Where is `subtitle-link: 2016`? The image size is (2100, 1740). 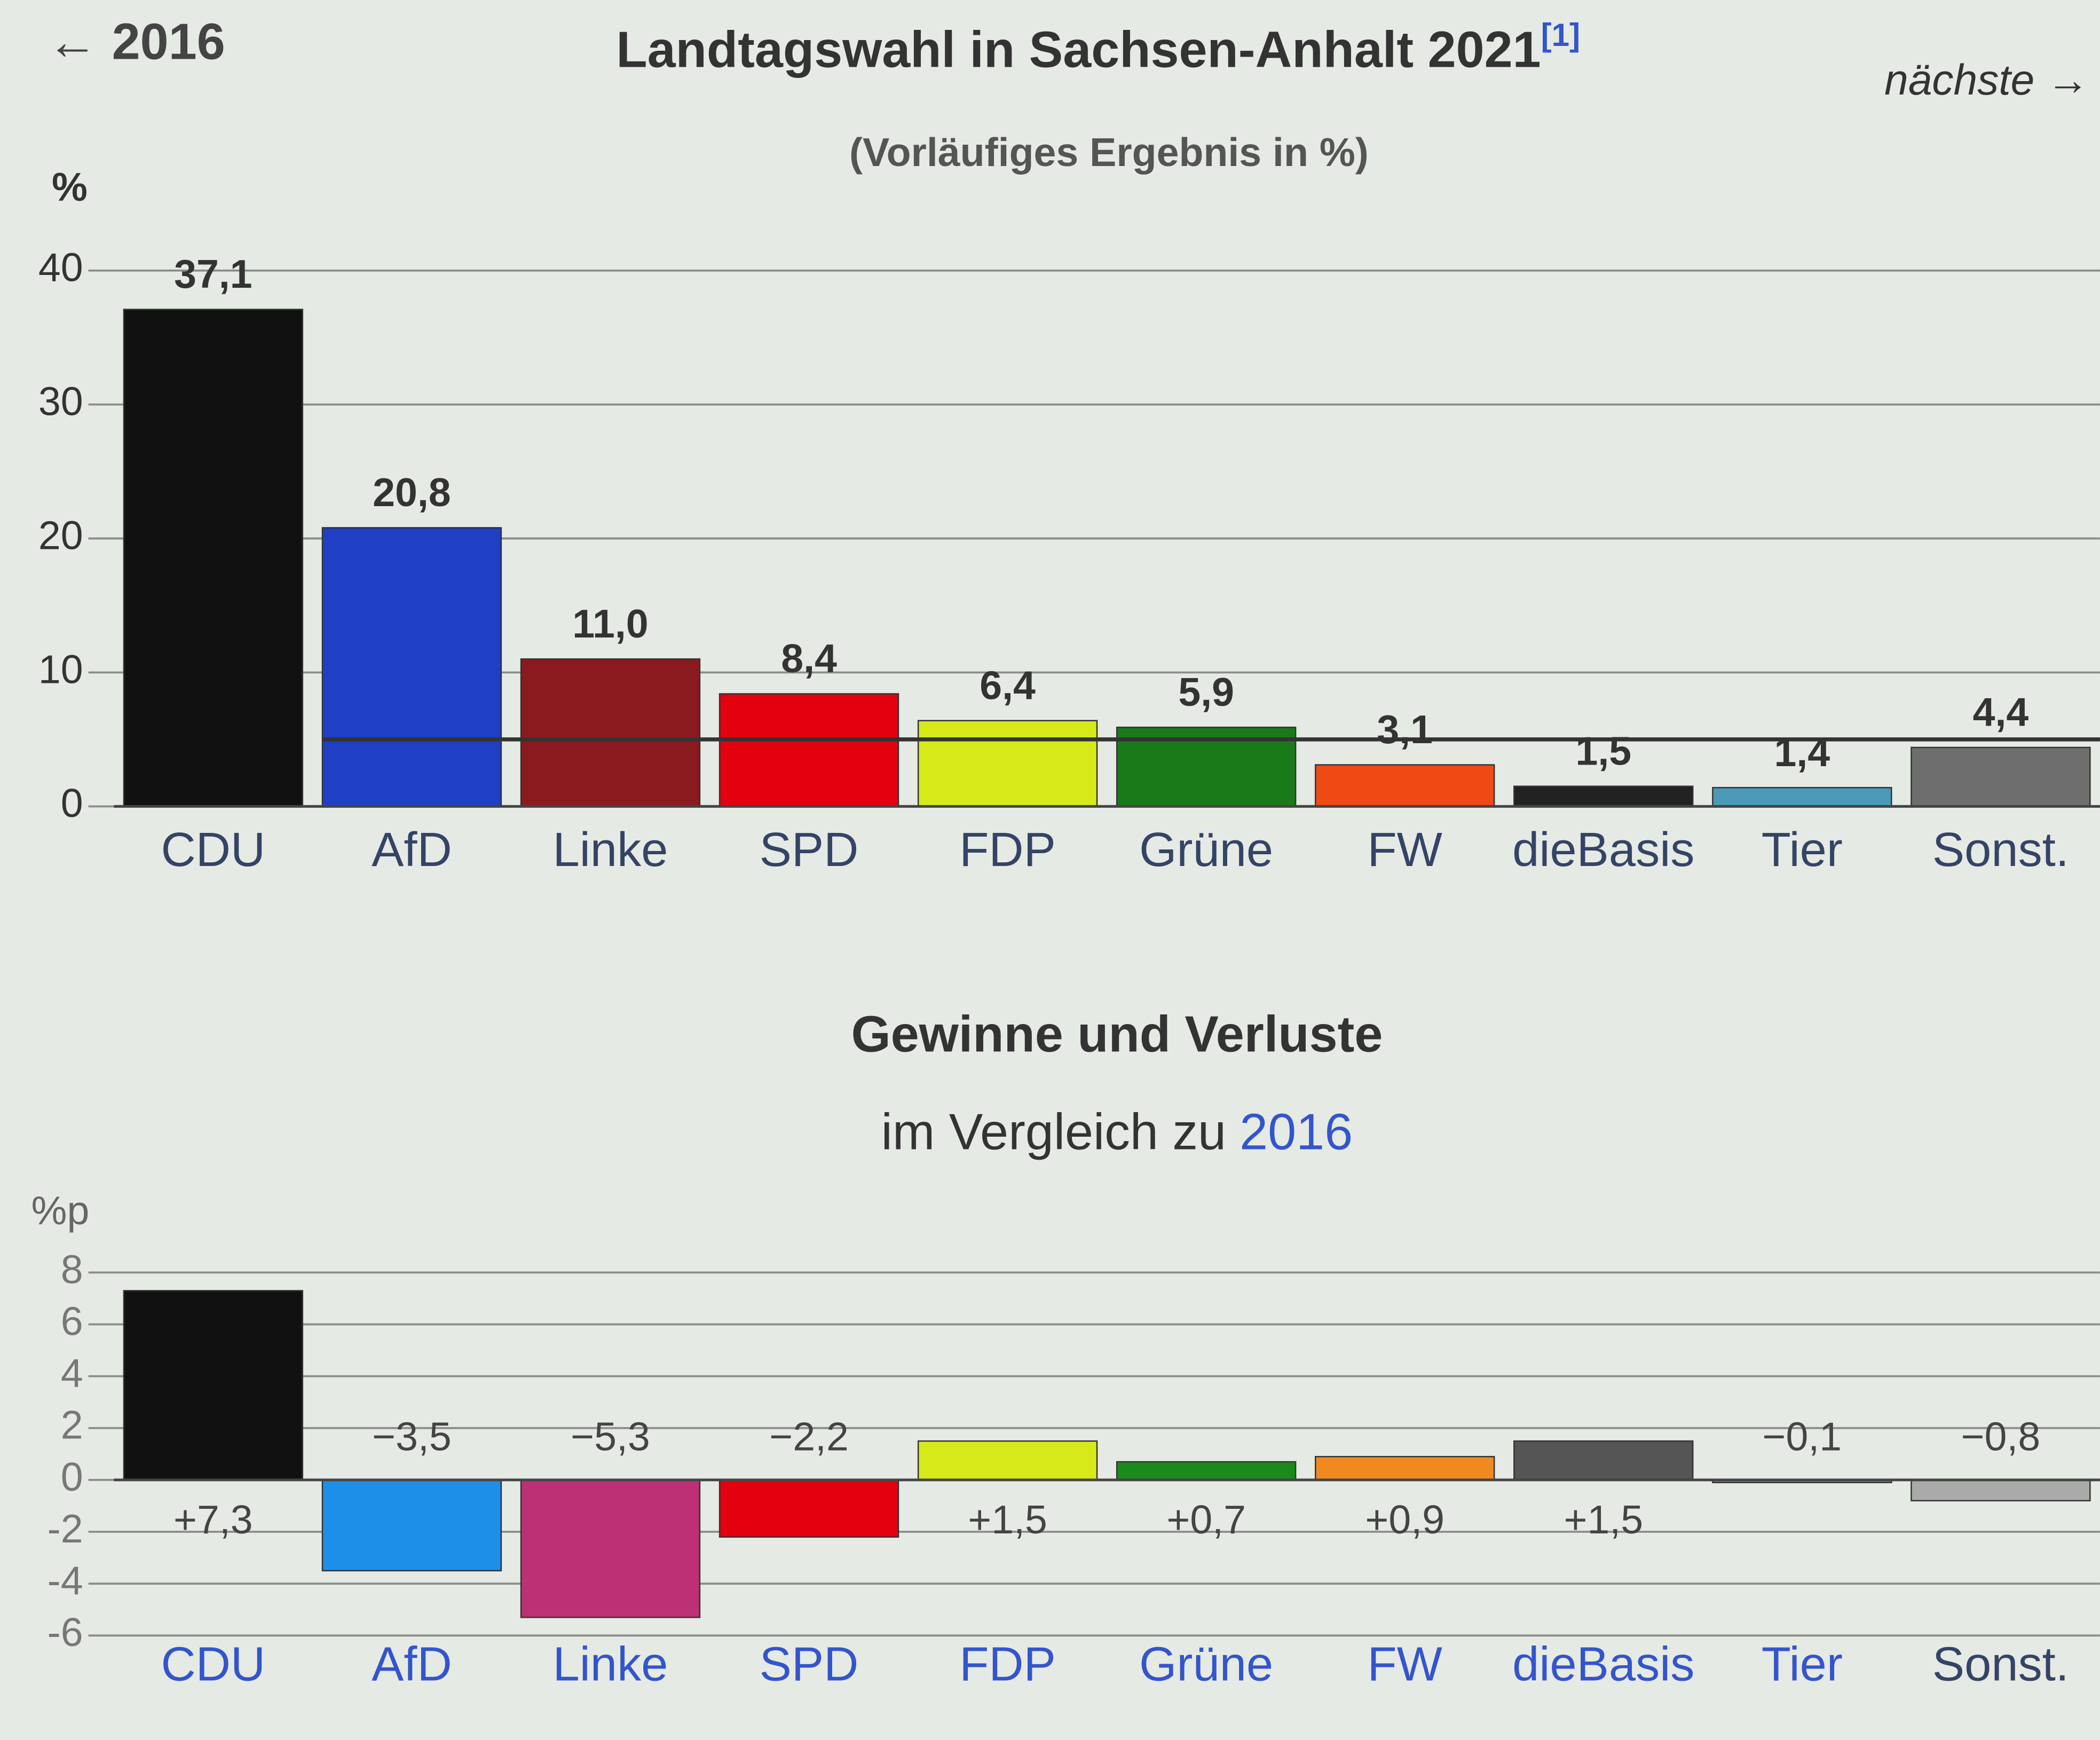
subtitle-link: 2016 is located at coordinates (1296, 1133).